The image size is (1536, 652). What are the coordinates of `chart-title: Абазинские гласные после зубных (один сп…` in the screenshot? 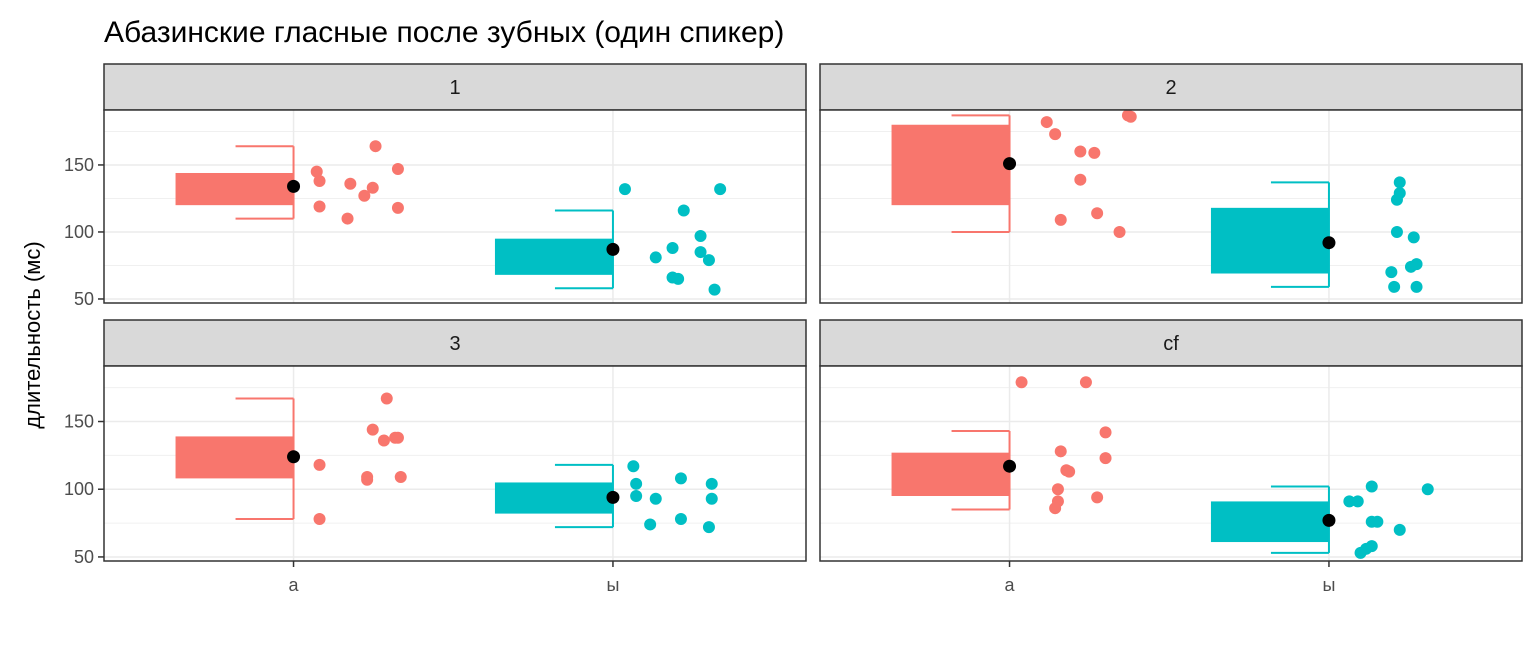 It's located at (444, 32).